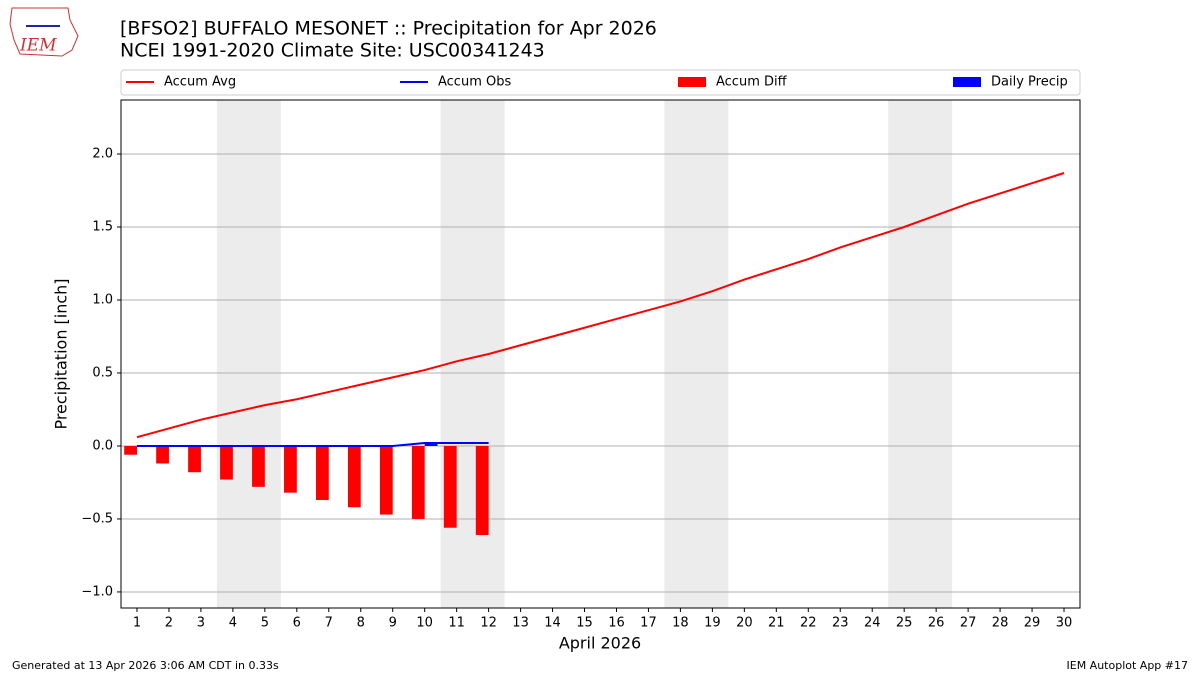  What do you see at coordinates (97, 591) in the screenshot?
I see `y-tick-label: −1.0` at bounding box center [97, 591].